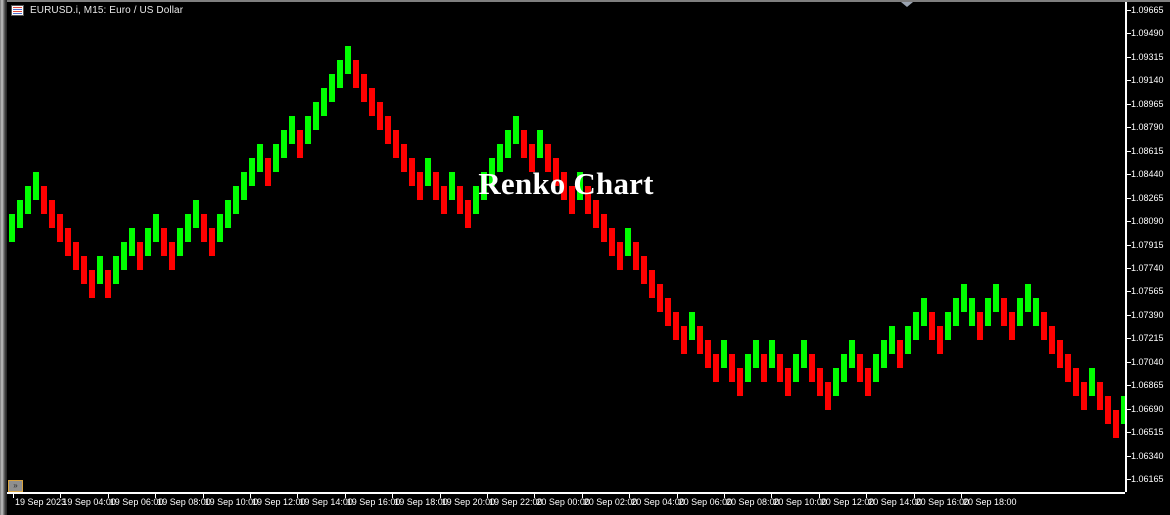 The image size is (1170, 515). I want to click on time-axis-label: 19 Sep 10:00, so click(231, 502).